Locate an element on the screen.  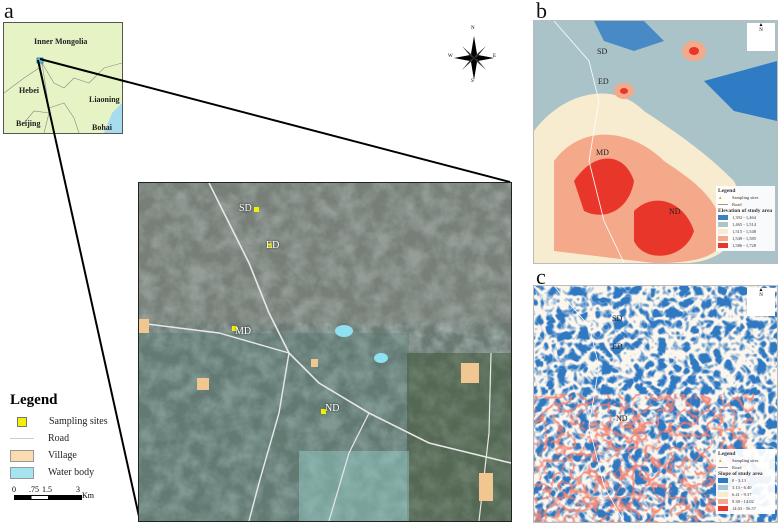
region-label: Beijing is located at coordinates (28, 123).